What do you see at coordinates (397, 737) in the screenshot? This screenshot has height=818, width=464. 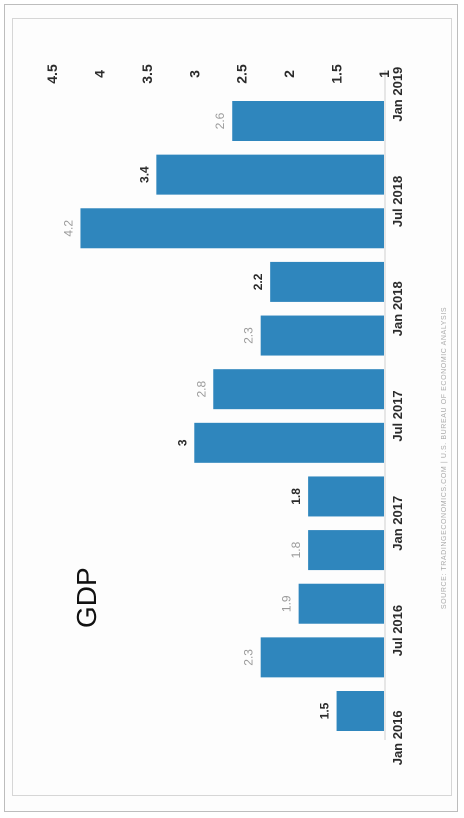 I see `category-label: Jan 2016` at bounding box center [397, 737].